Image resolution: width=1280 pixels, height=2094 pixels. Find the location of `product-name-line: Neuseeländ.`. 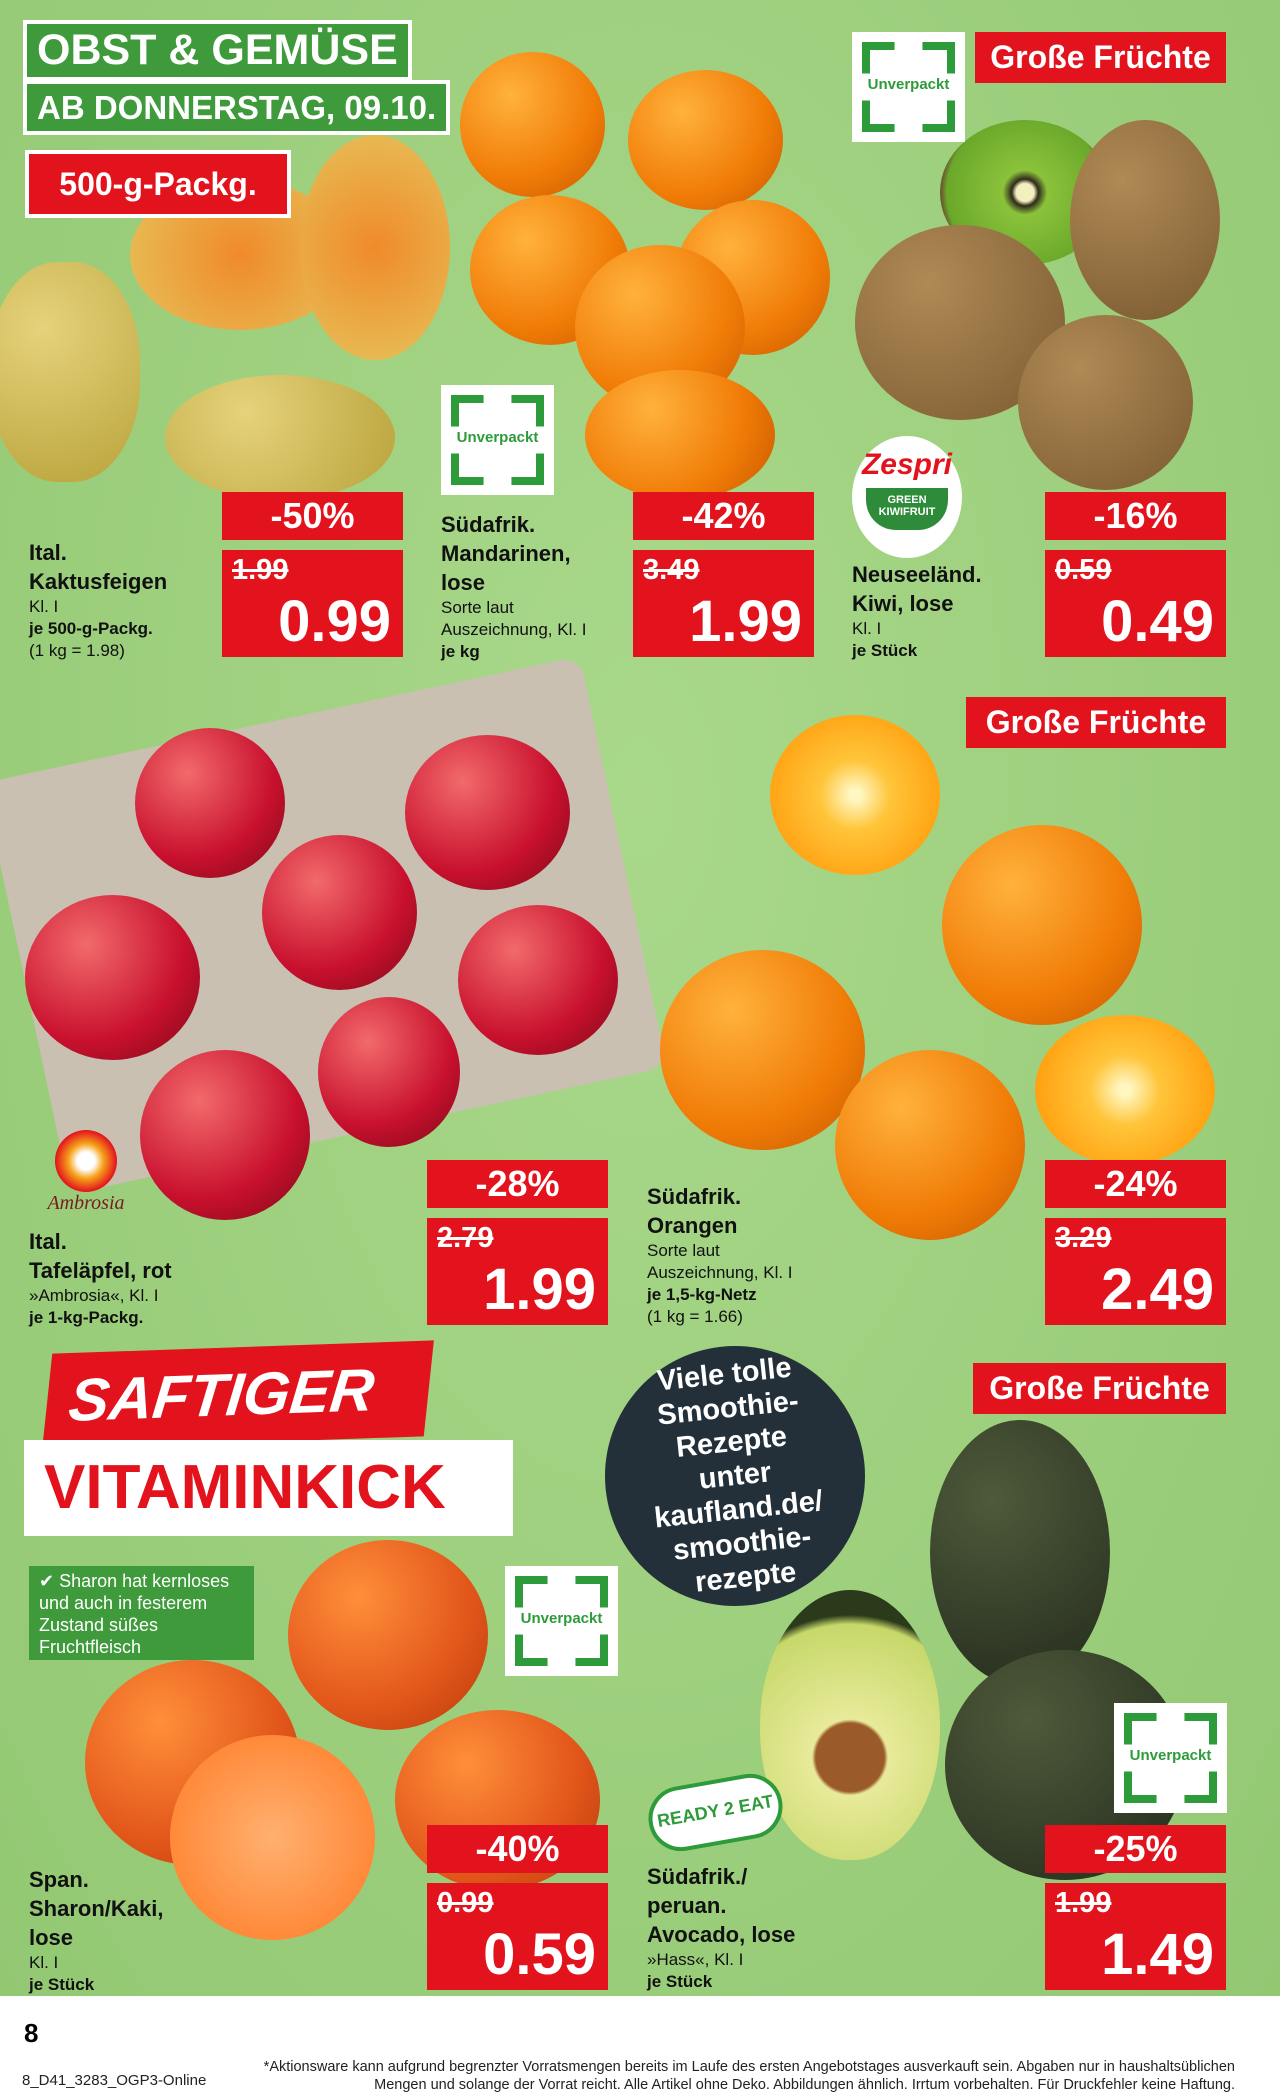

product-name-line: Neuseeländ. is located at coordinates (917, 574).